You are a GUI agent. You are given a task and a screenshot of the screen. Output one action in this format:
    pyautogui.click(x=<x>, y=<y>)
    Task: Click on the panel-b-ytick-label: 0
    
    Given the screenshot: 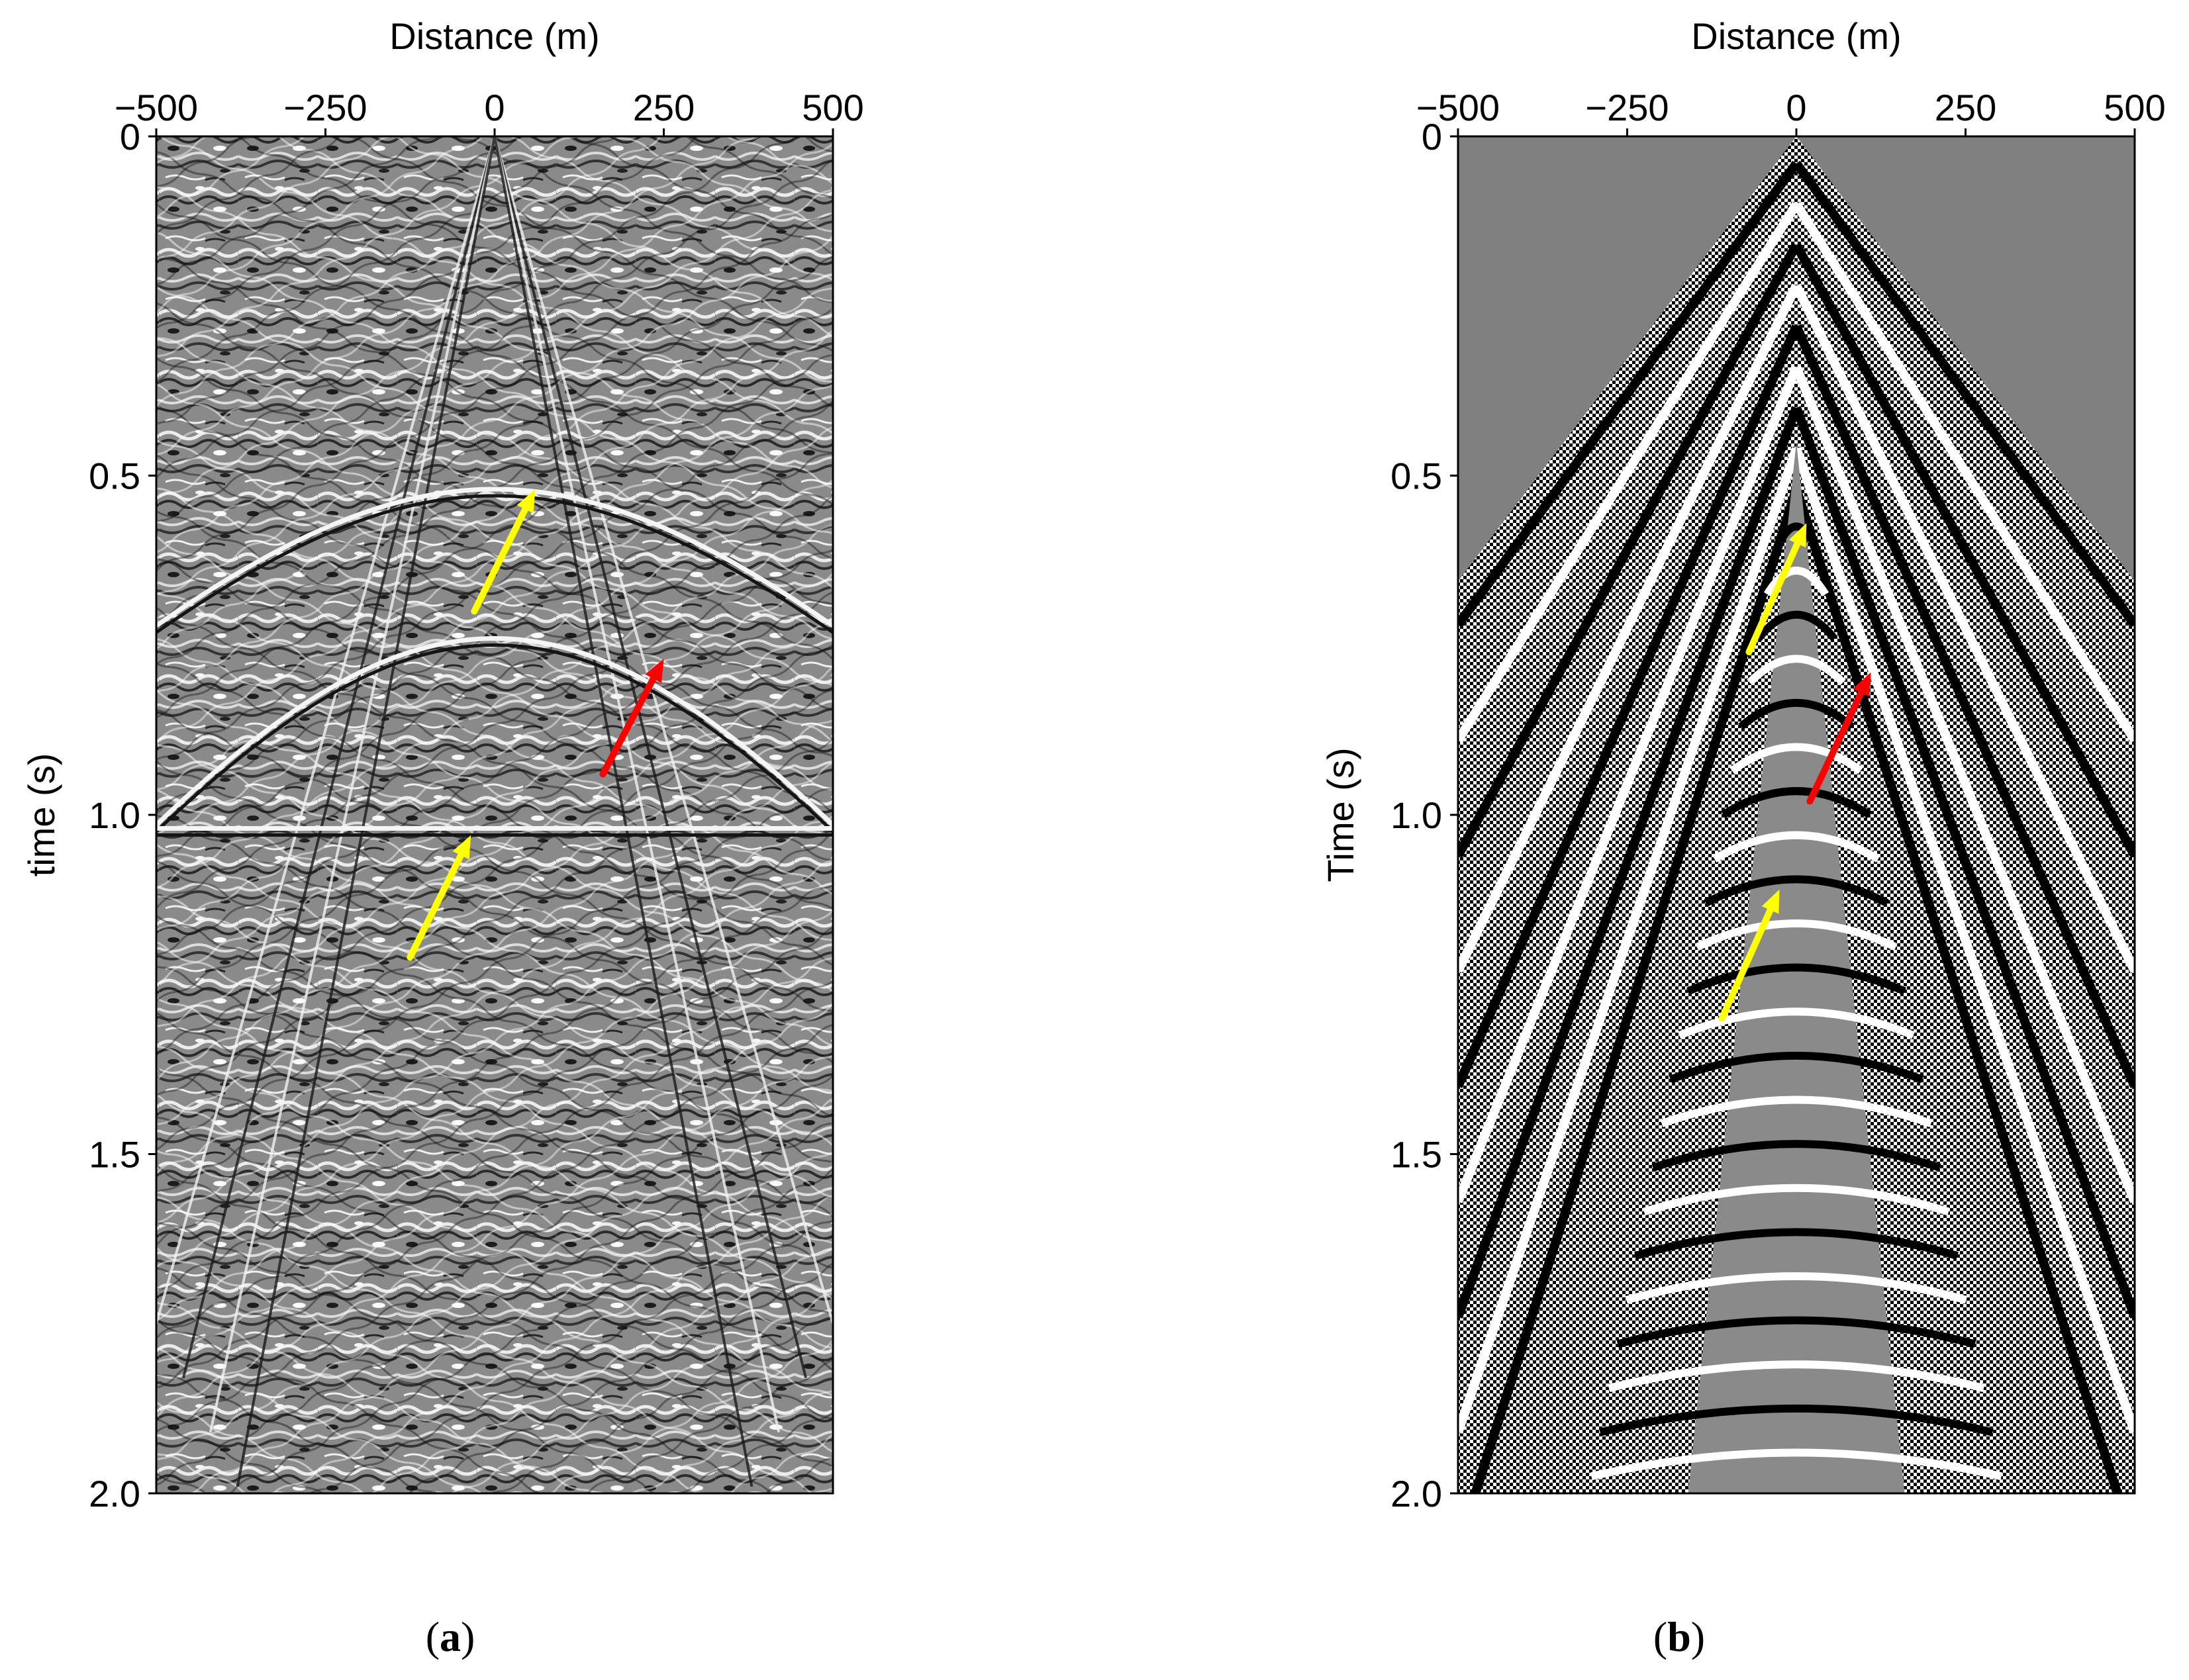 What is the action you would take?
    pyautogui.click(x=1432, y=137)
    